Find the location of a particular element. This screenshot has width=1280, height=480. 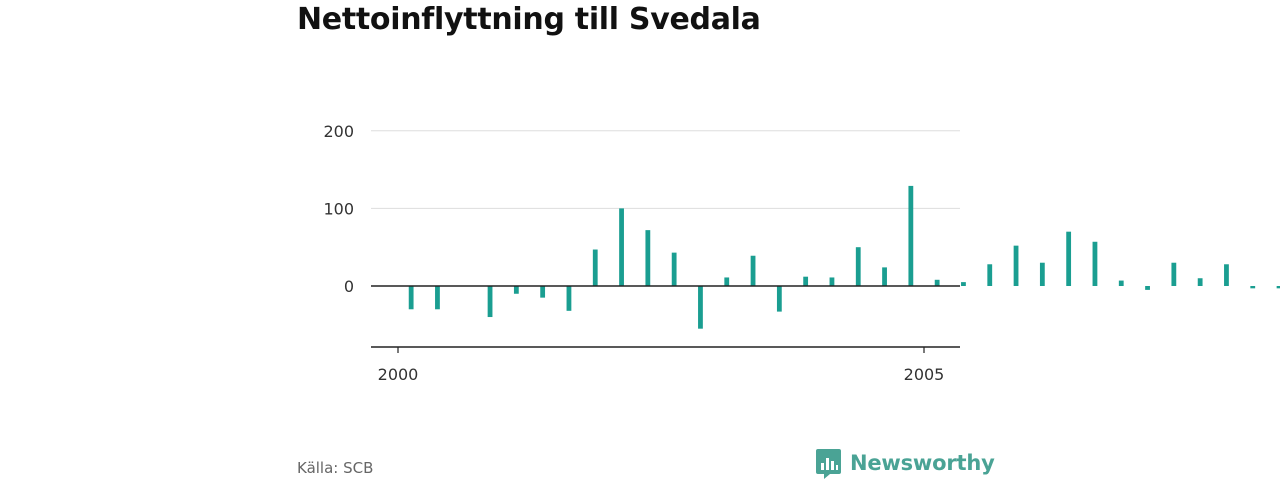

brand-name: Newsworthy is located at coordinates (922, 463).